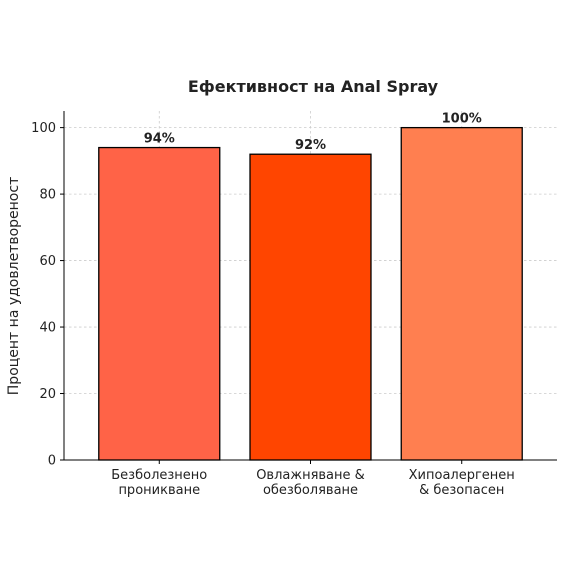 The height and width of the screenshot is (575, 570). I want to click on data-label: 94%, so click(159, 139).